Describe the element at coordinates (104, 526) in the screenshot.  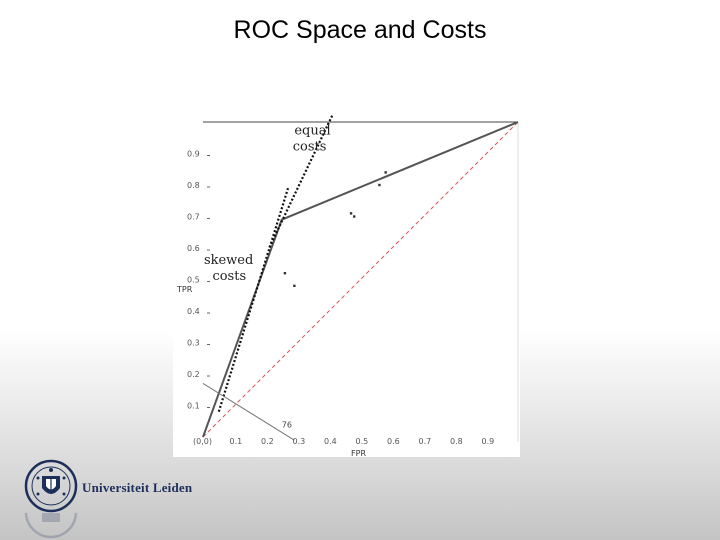
I see `logo-reflection` at that location.